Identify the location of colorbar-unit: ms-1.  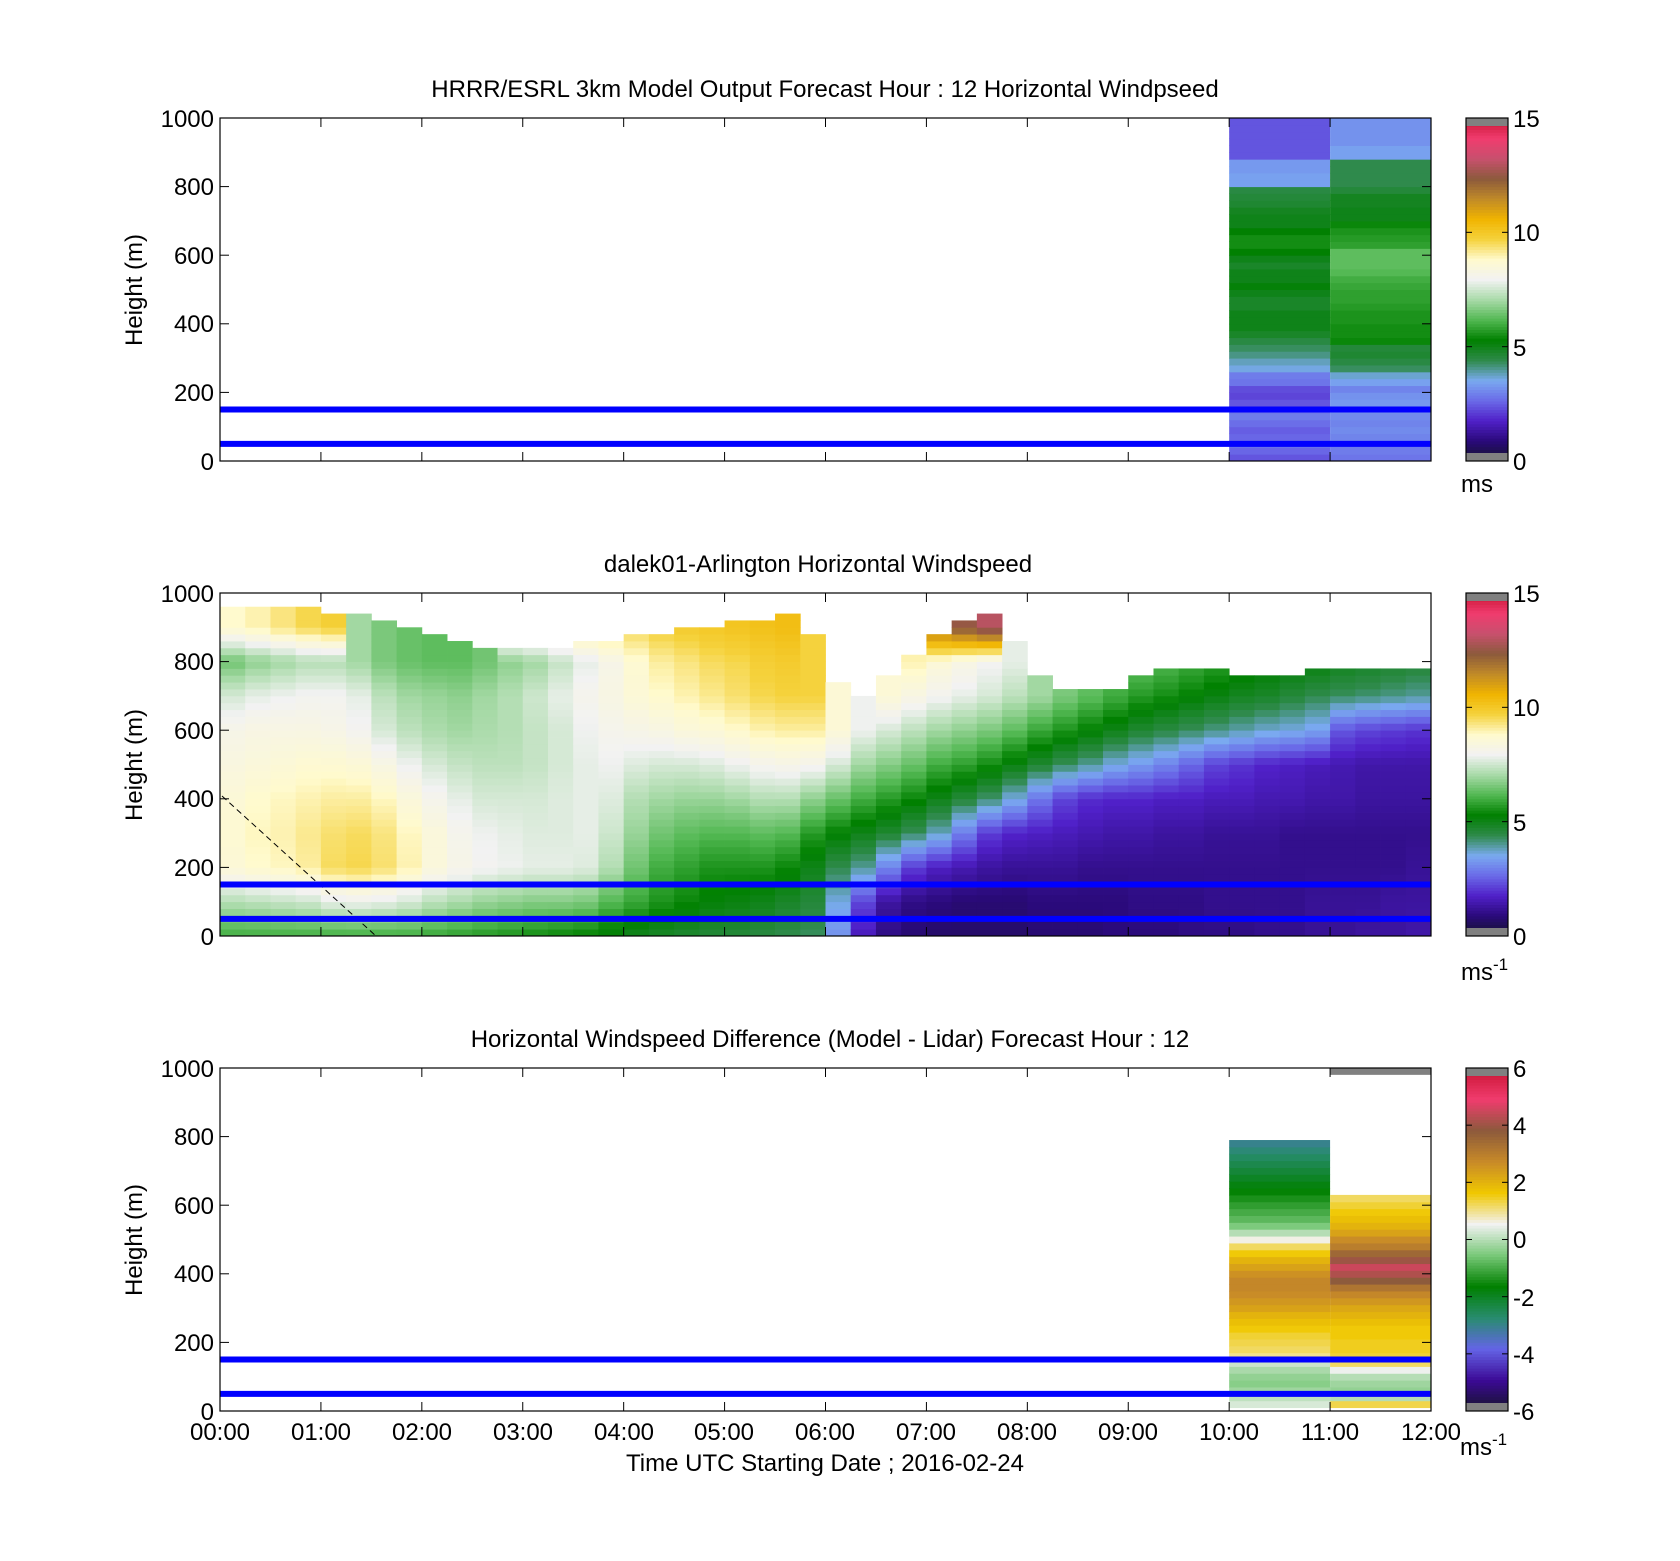
(1484, 970).